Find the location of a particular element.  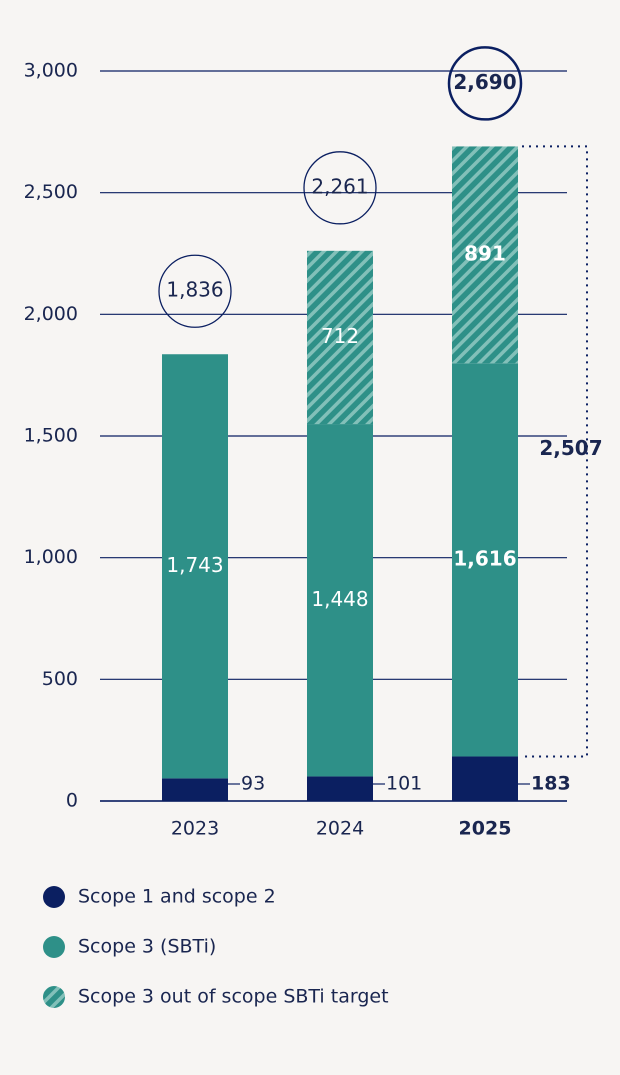

legend-label: Scope 3 out of scope SBTi target is located at coordinates (233, 997).